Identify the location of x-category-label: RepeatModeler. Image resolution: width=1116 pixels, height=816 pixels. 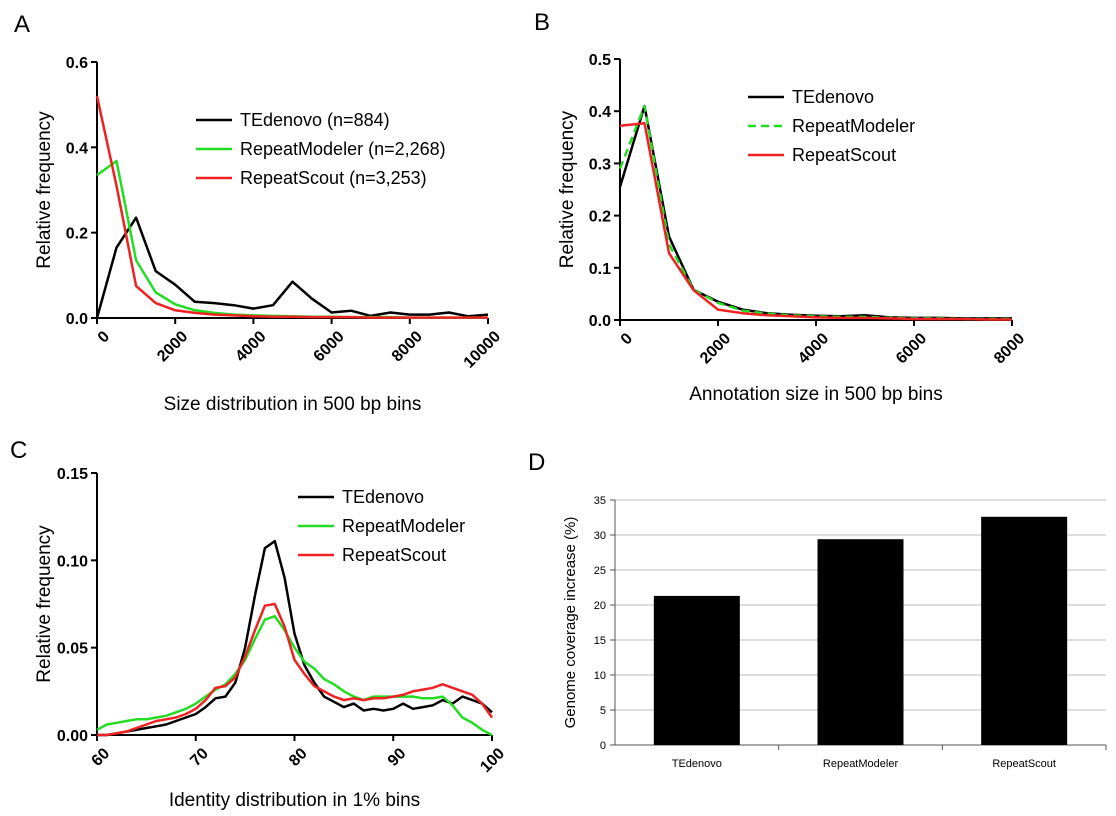
(861, 764).